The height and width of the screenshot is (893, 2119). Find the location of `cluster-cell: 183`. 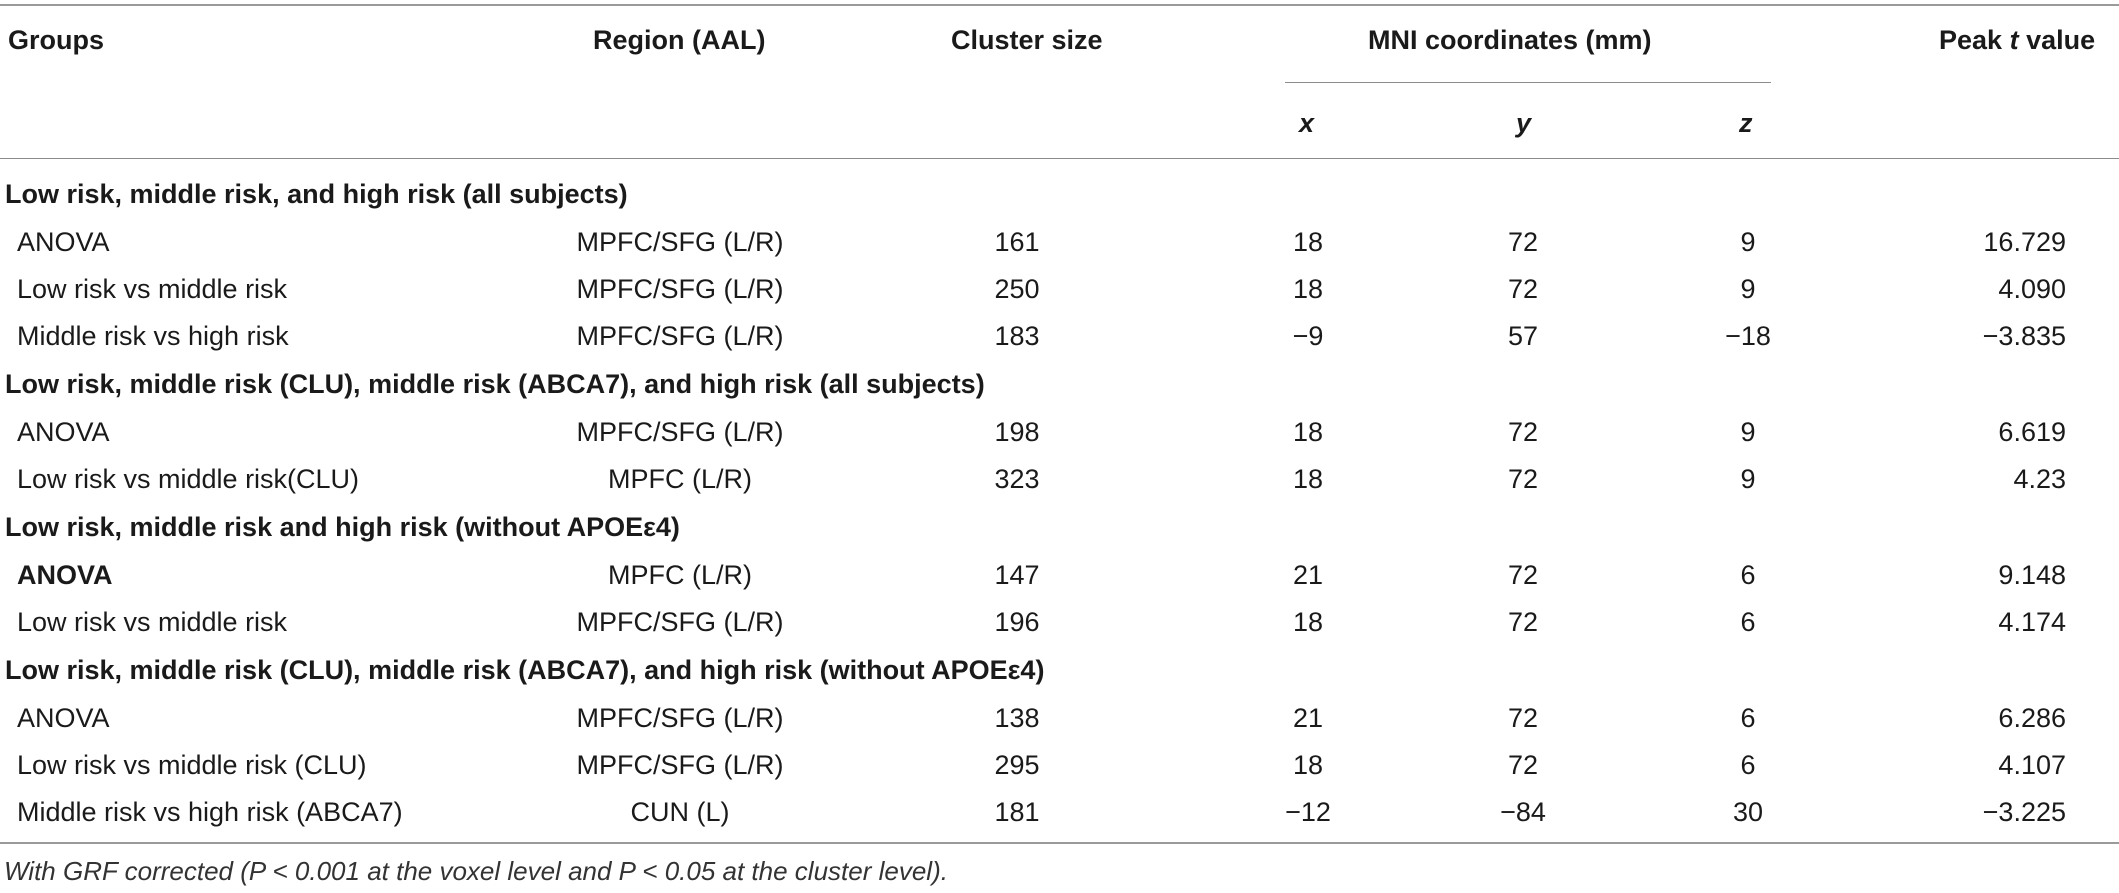

cluster-cell: 183 is located at coordinates (1017, 336).